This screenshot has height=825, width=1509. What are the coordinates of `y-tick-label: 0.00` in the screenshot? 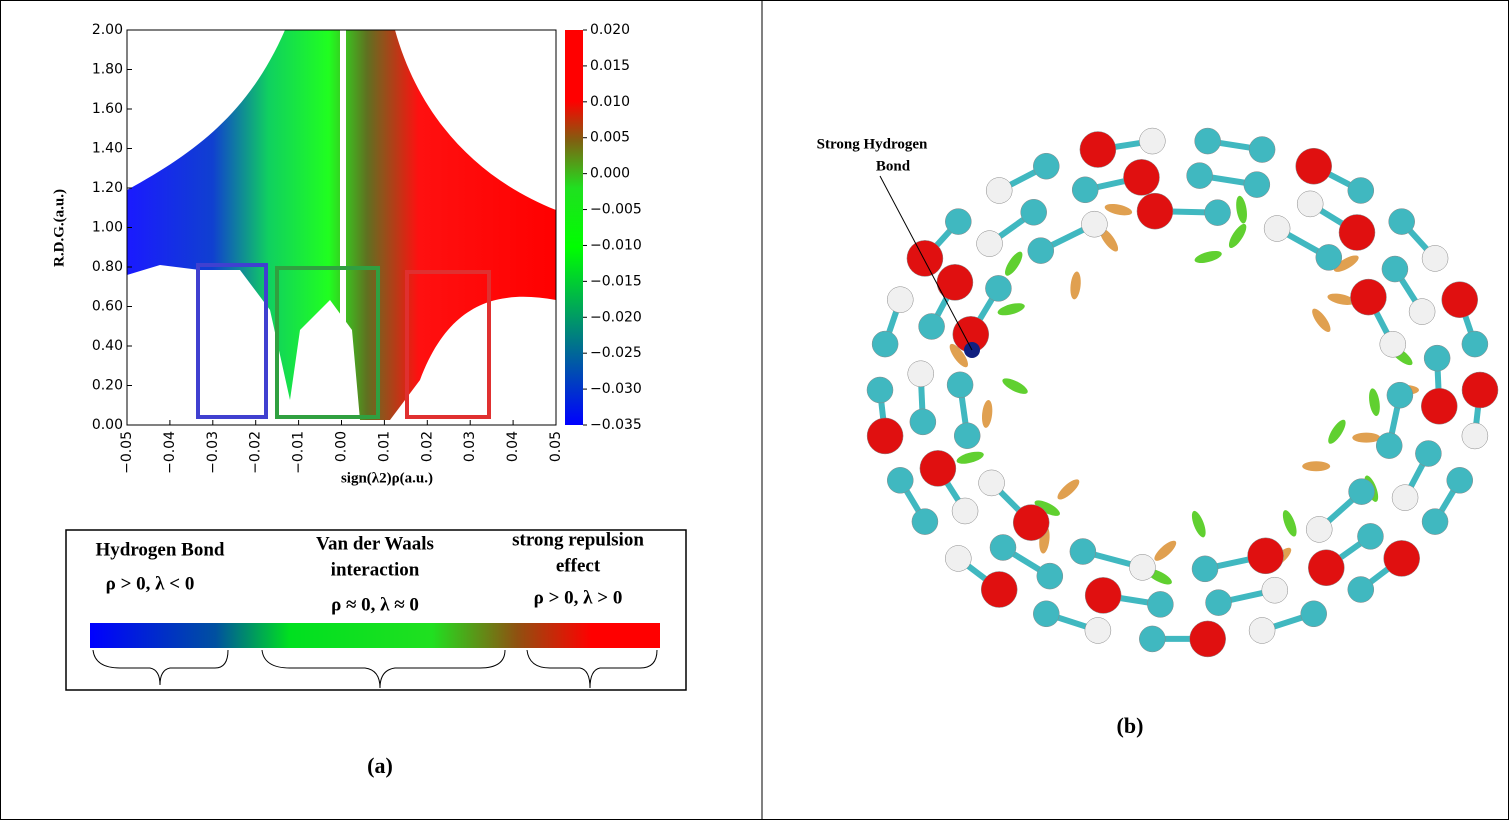 It's located at (107, 425).